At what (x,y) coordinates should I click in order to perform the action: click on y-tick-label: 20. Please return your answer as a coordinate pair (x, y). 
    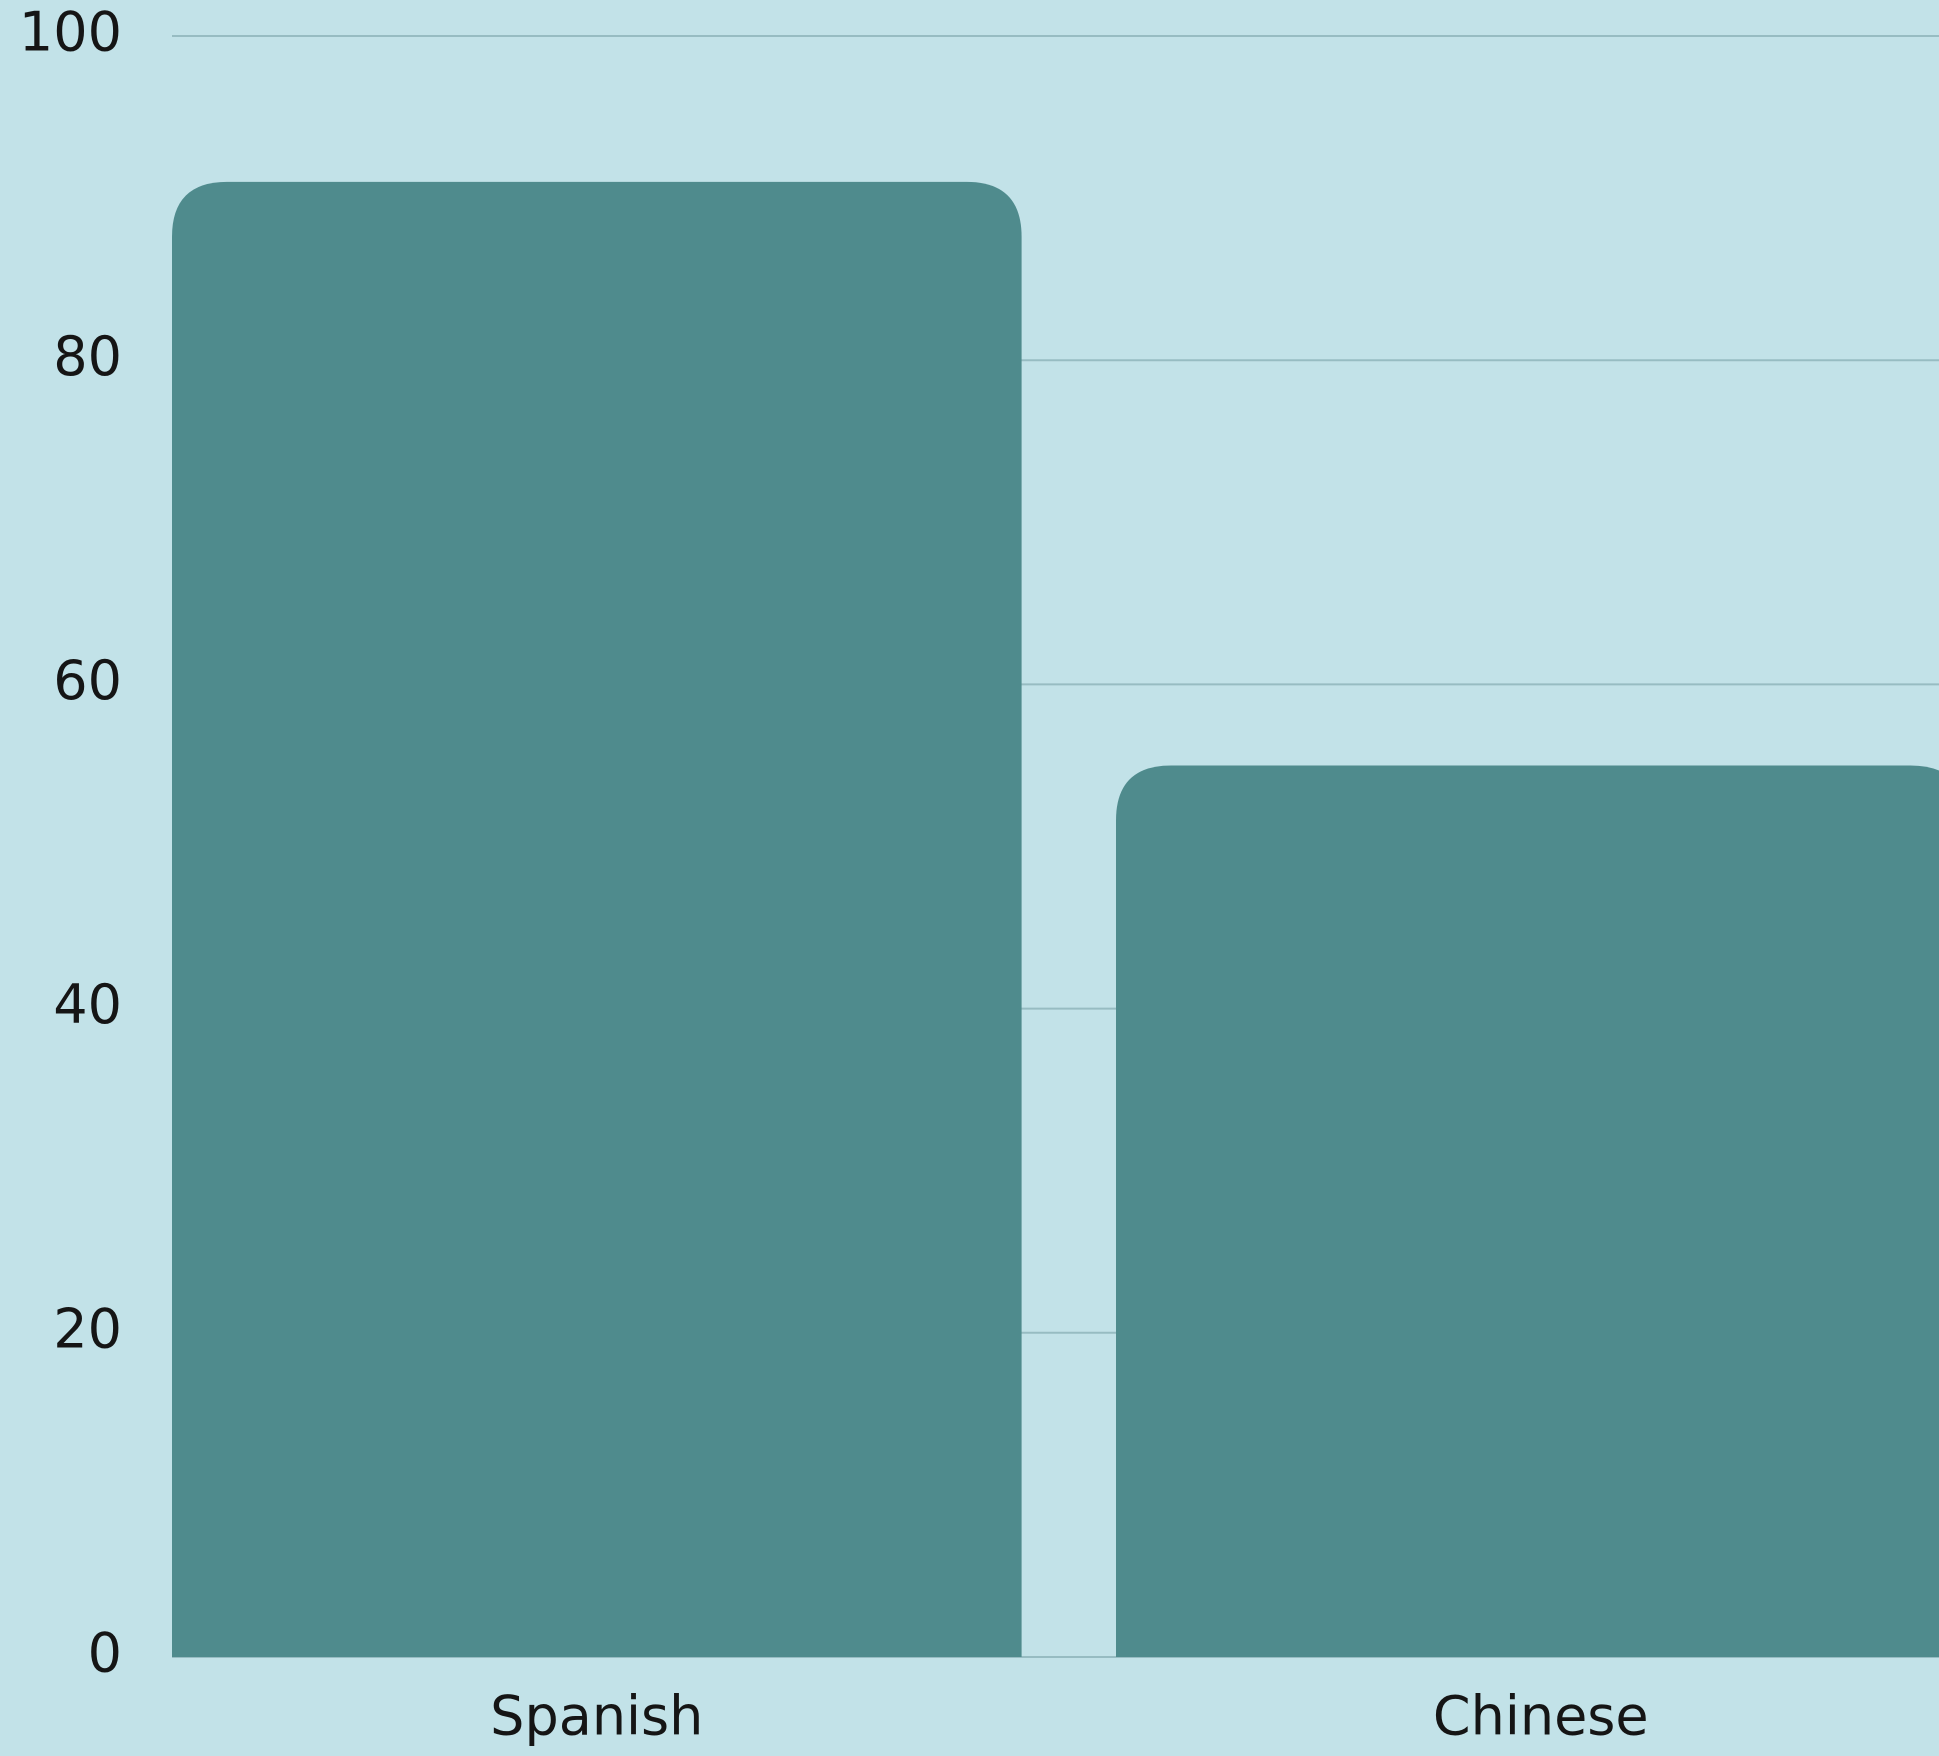
    Looking at the image, I should click on (87, 1328).